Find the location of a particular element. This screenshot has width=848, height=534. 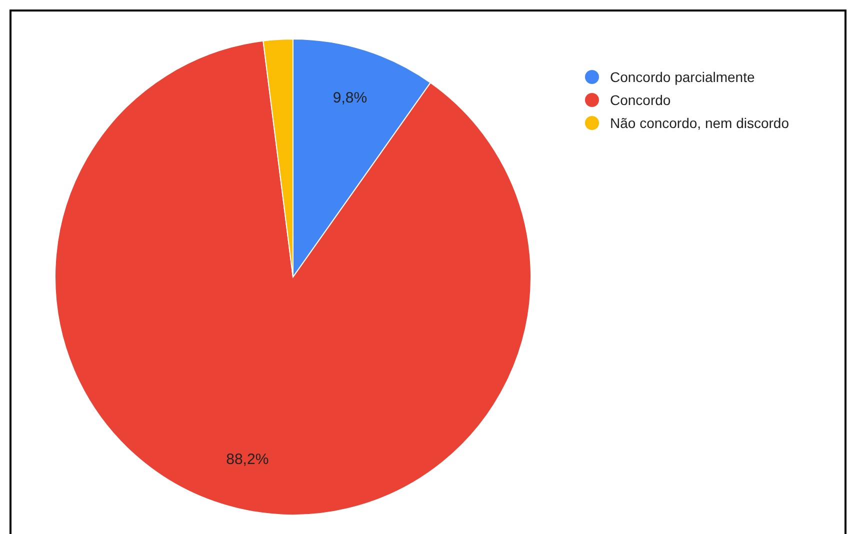

legend-label: Concordo parcialmente is located at coordinates (682, 77).